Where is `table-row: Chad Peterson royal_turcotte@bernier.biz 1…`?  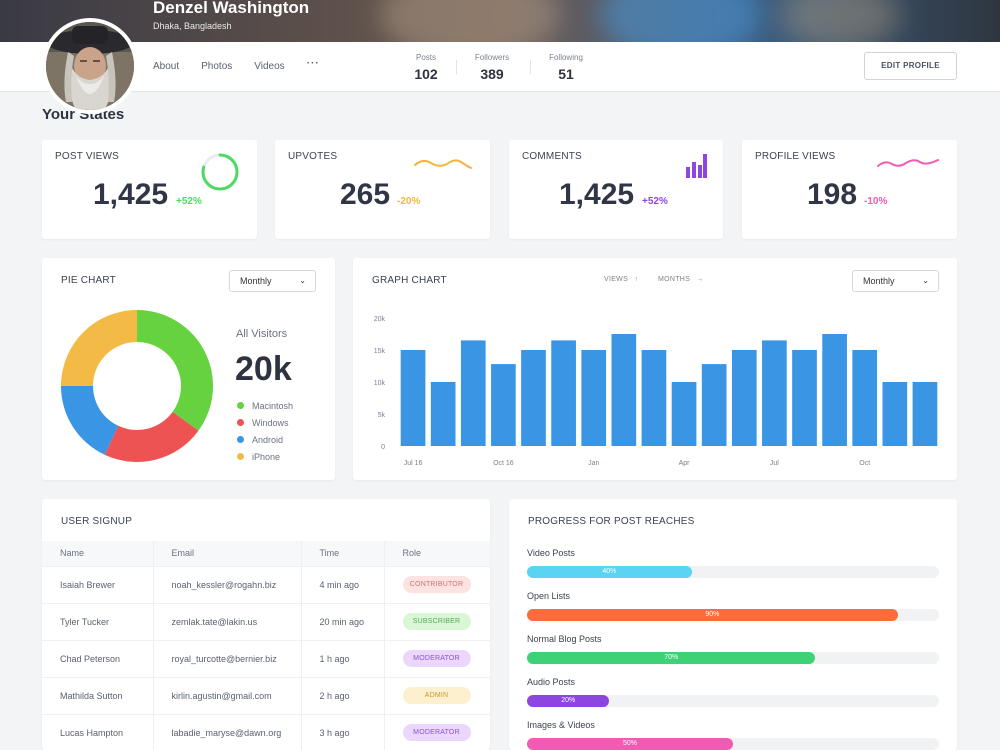
table-row: Chad Peterson royal_turcotte@bernier.biz 1… is located at coordinates (266, 658).